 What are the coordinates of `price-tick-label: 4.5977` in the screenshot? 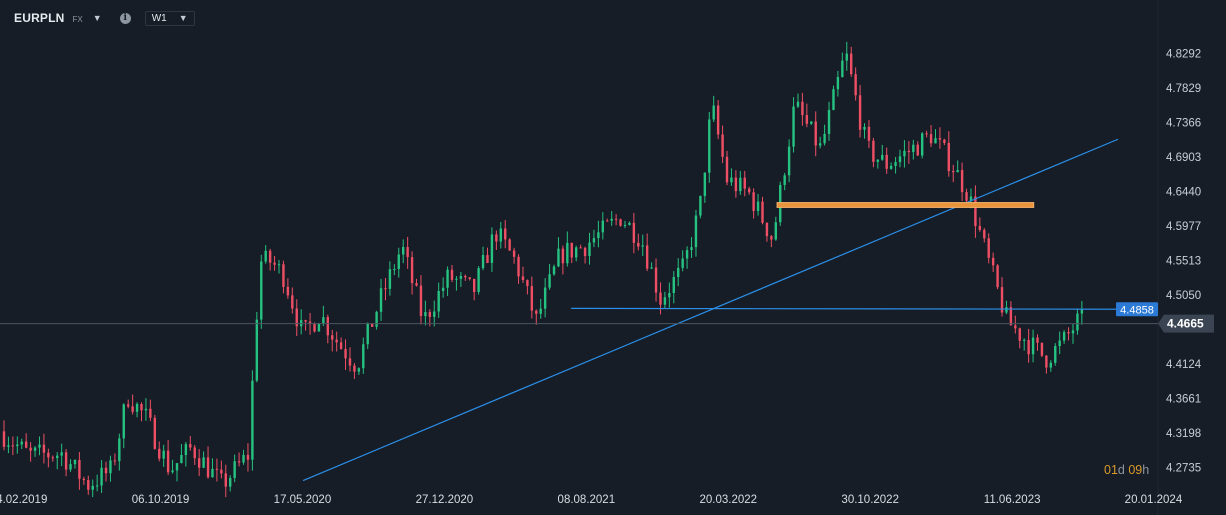 It's located at (1183, 227).